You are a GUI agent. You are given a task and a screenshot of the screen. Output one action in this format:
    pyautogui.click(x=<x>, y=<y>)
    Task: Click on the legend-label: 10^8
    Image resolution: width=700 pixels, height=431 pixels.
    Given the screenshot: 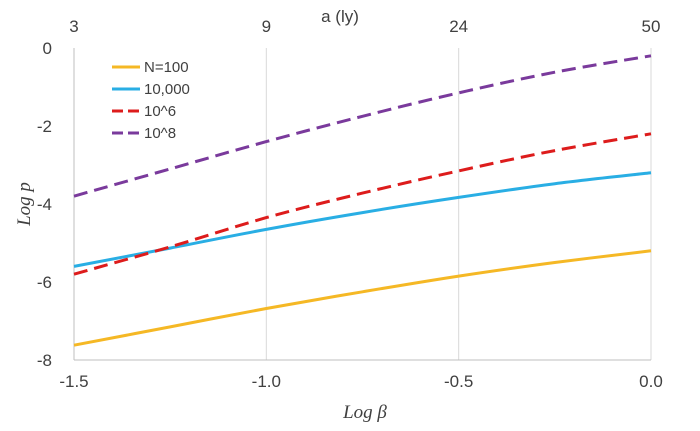 What is the action you would take?
    pyautogui.click(x=160, y=133)
    